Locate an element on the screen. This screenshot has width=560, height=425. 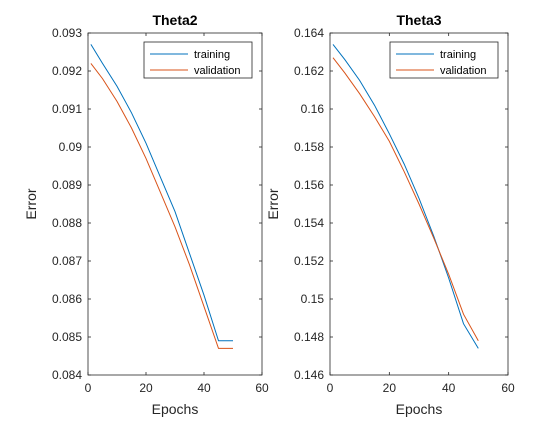
theta2-ytick-label: 0.092 is located at coordinates (67, 71).